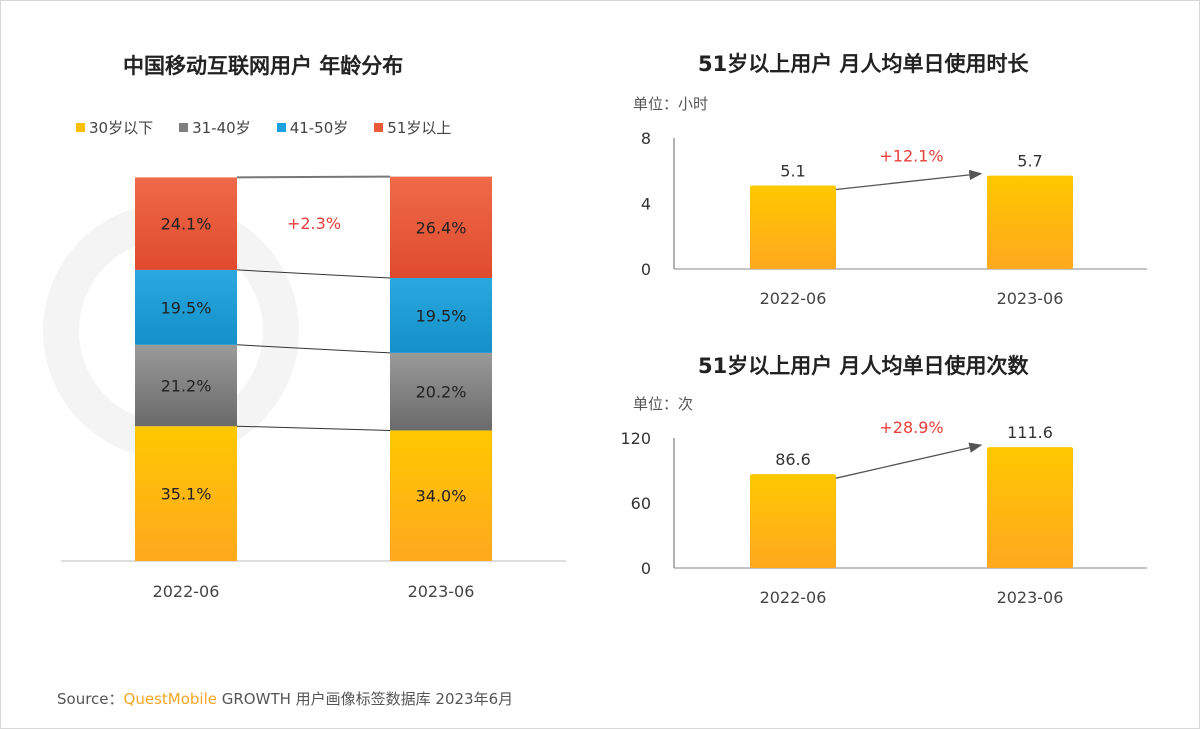  Describe the element at coordinates (863, 64) in the screenshot. I see `chart-title-duration: 51岁以上用户 月人均单日使用时长` at that location.